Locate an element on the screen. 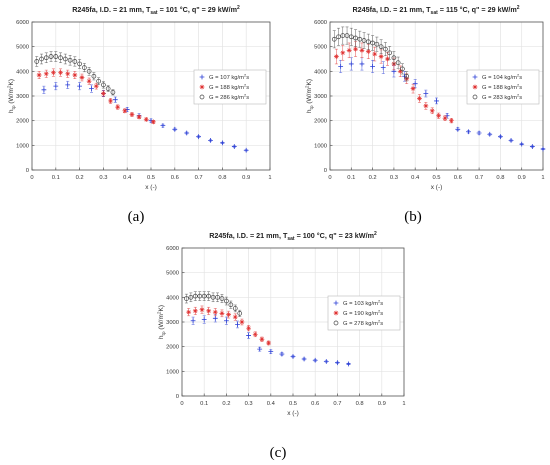  x-tick-label: 0.5 is located at coordinates (436, 178).